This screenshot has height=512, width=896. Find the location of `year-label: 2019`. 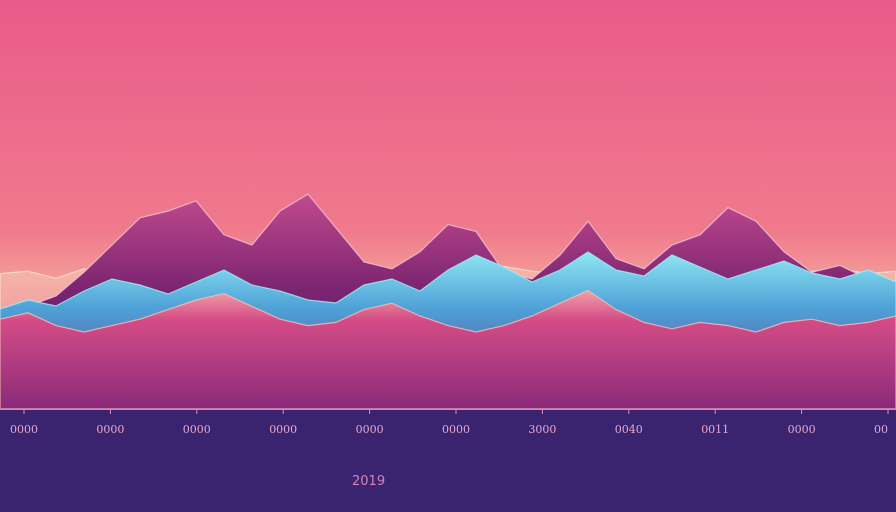

year-label: 2019 is located at coordinates (368, 481).